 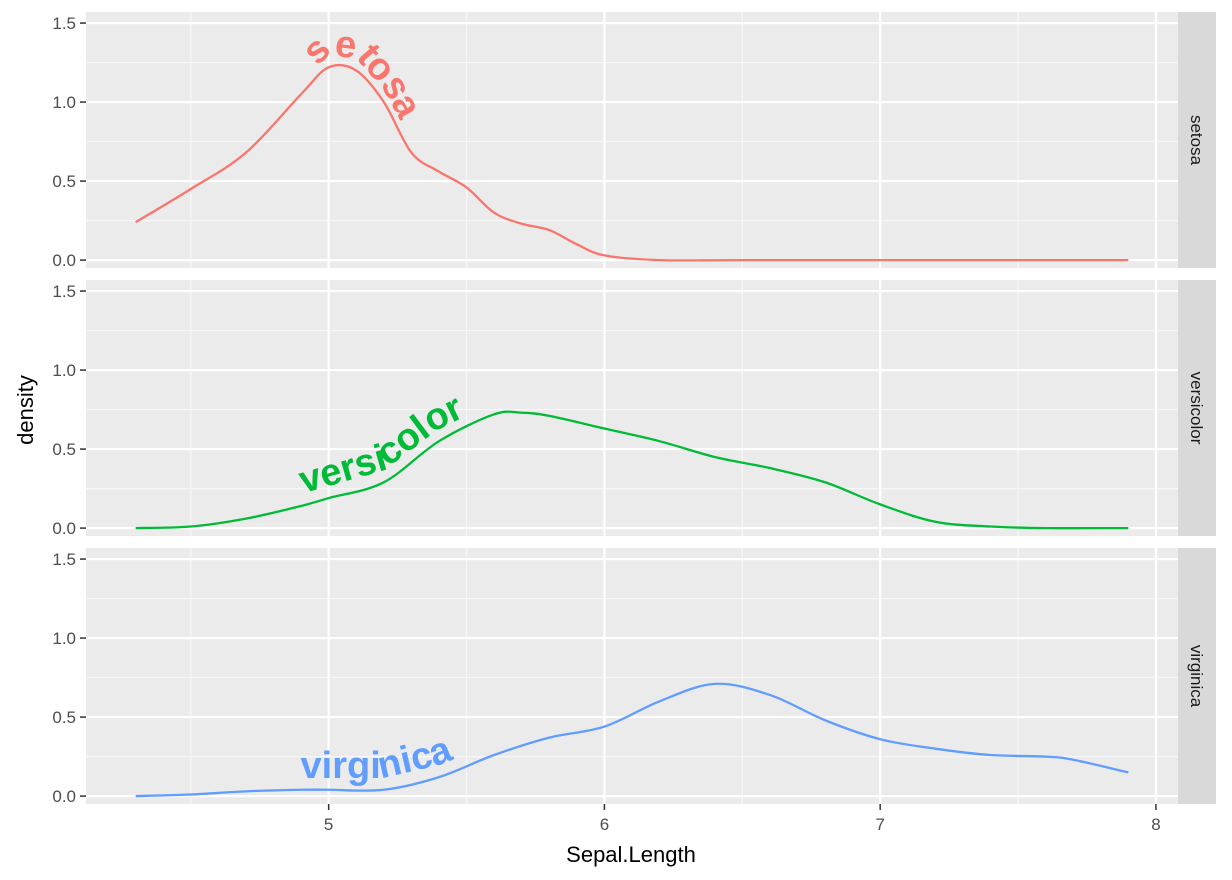 I want to click on x-tick-label: 8, so click(x=1155, y=824).